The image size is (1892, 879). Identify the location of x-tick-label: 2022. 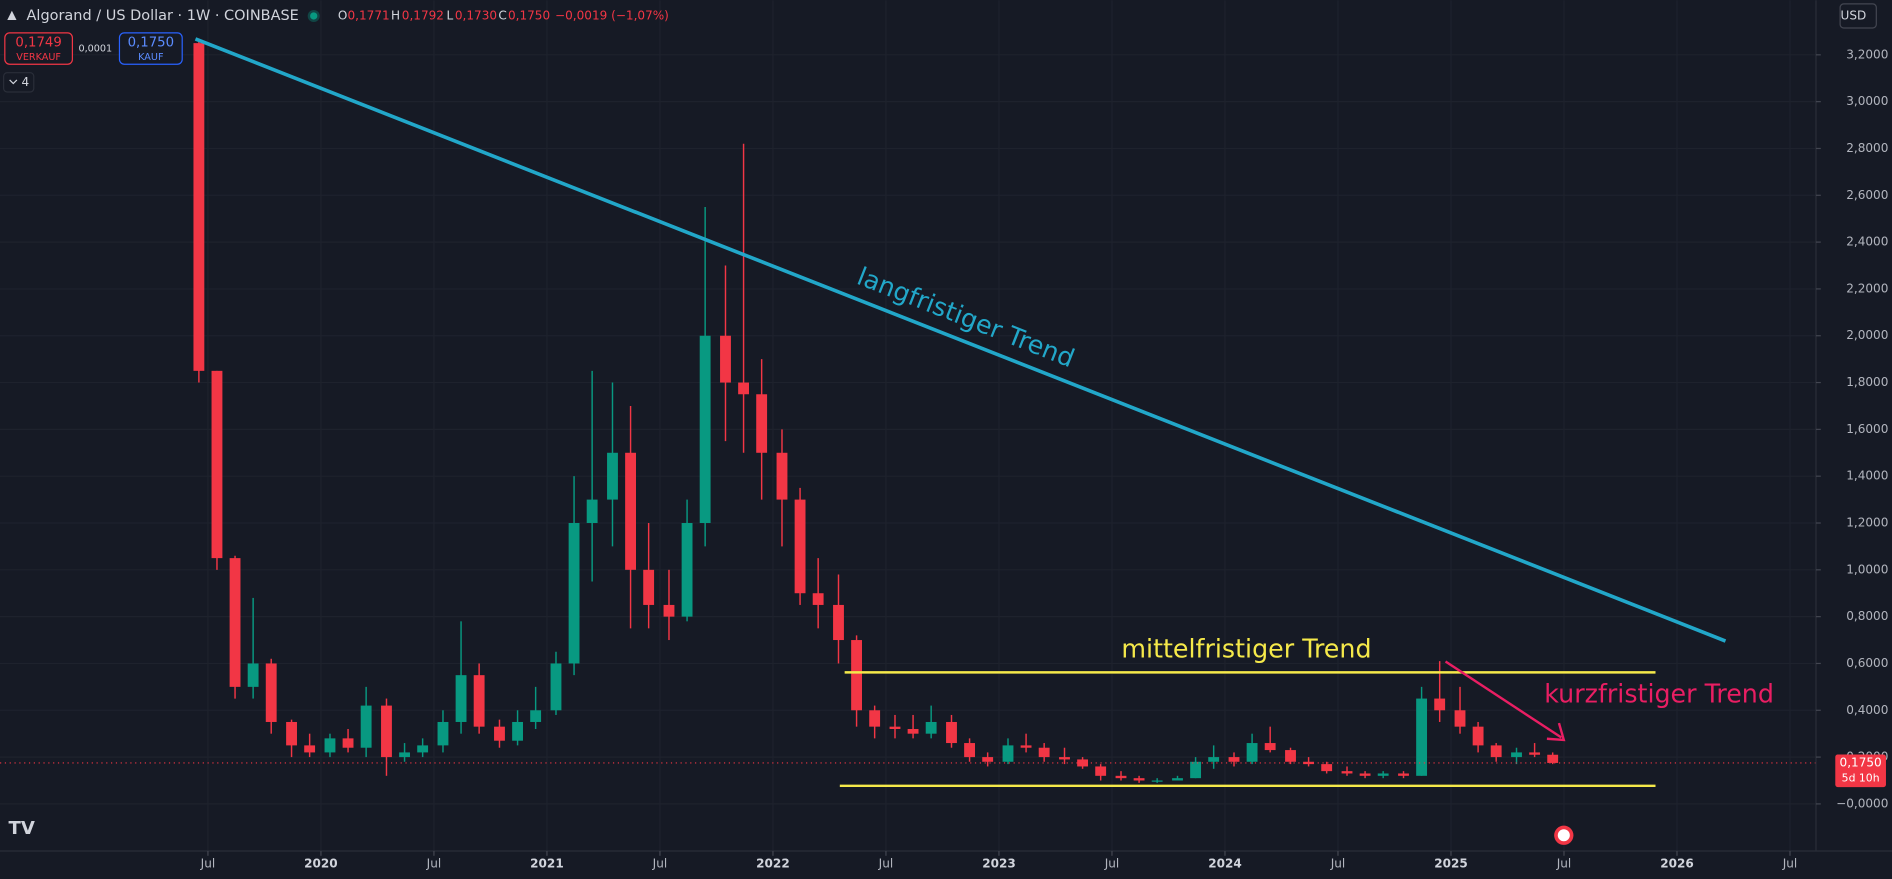
(773, 864).